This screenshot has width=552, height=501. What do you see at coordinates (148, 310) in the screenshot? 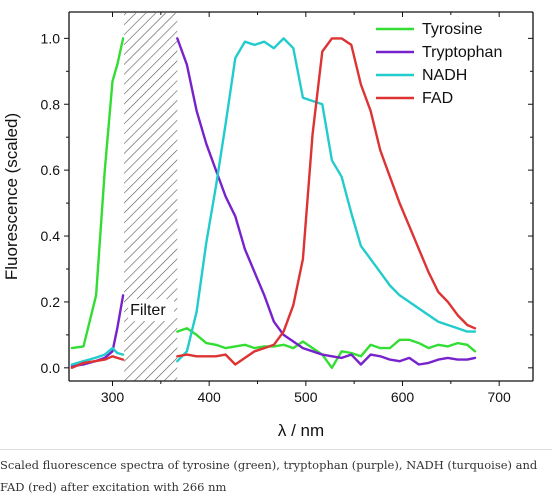
I see `filter-label: Filter` at bounding box center [148, 310].